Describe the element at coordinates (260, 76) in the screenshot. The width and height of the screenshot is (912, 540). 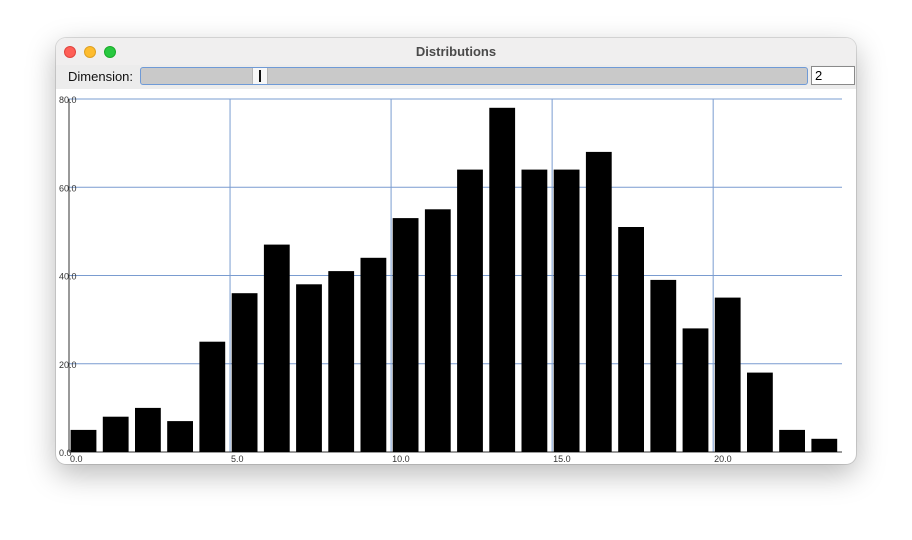
I see `dimension-slider-thumb` at that location.